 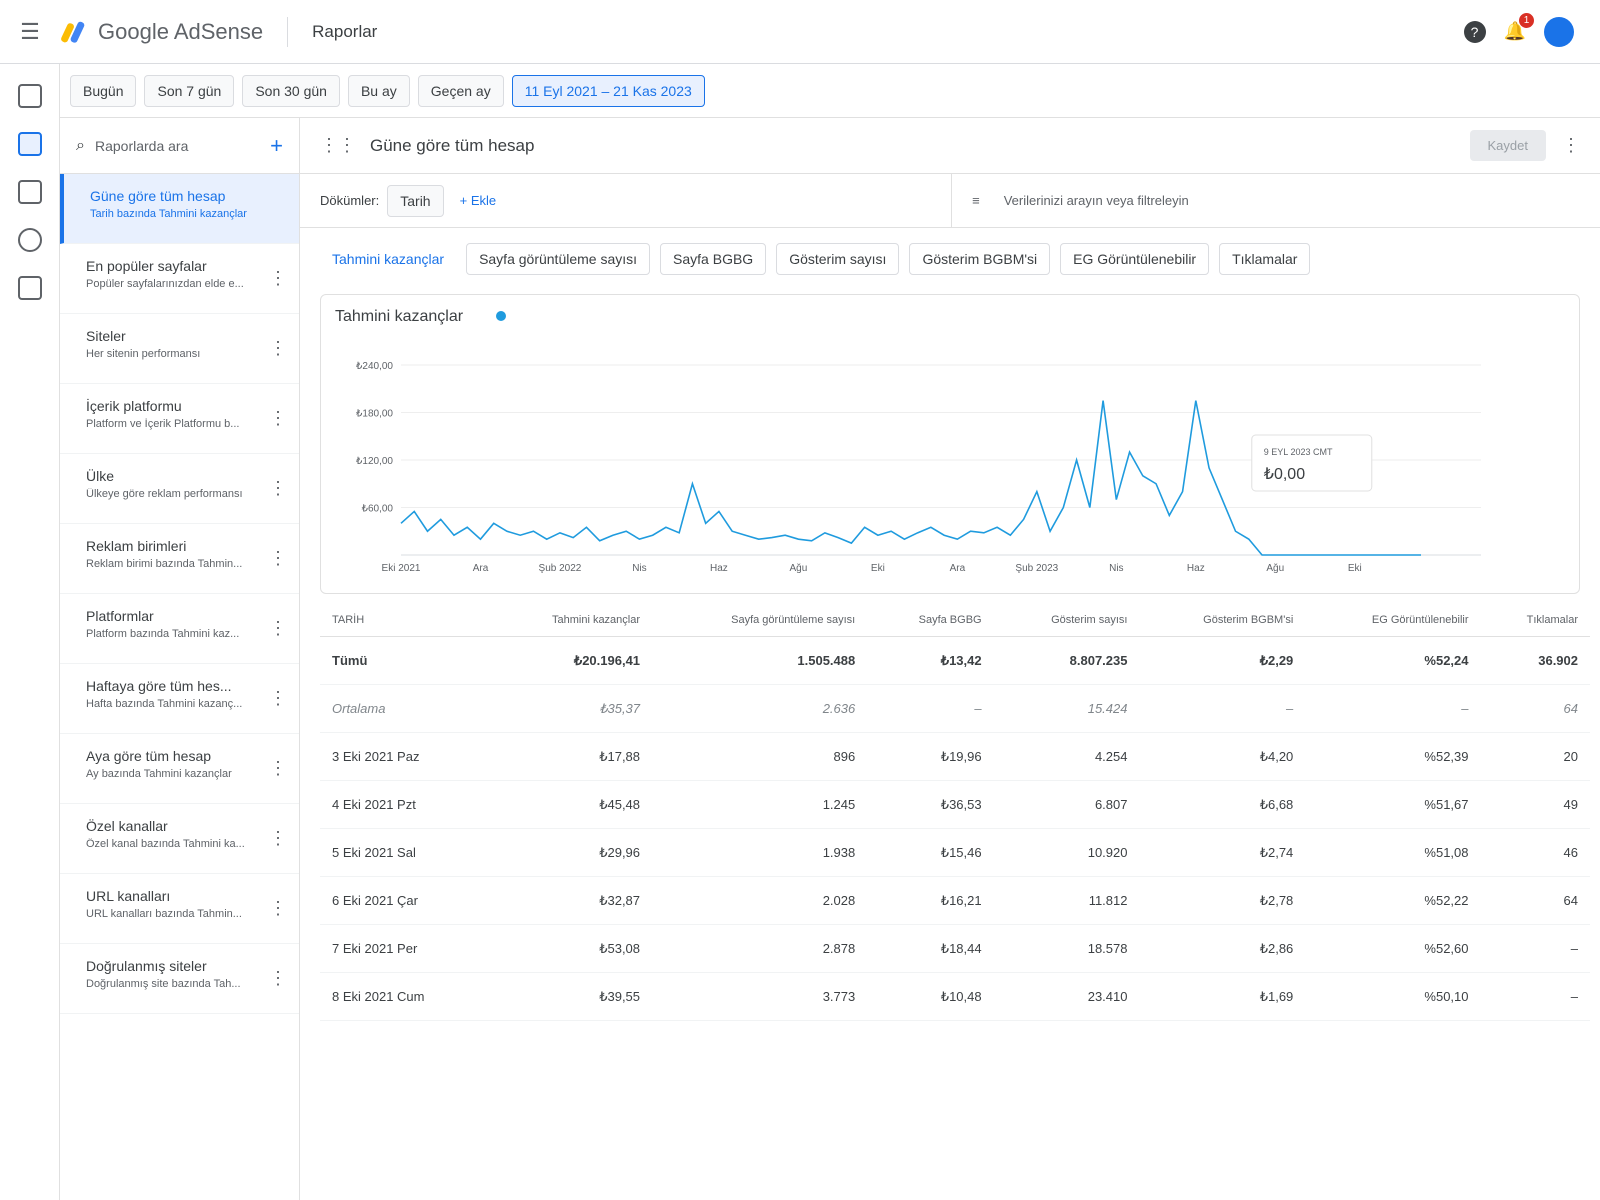 What do you see at coordinates (30, 31) in the screenshot?
I see `menu-icon: ☰` at bounding box center [30, 31].